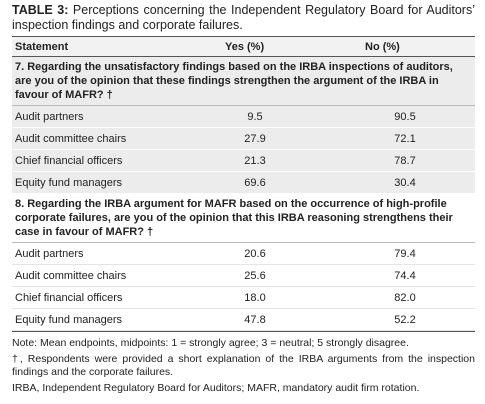 This screenshot has width=485, height=404. What do you see at coordinates (255, 297) in the screenshot?
I see `cell: 18.0` at bounding box center [255, 297].